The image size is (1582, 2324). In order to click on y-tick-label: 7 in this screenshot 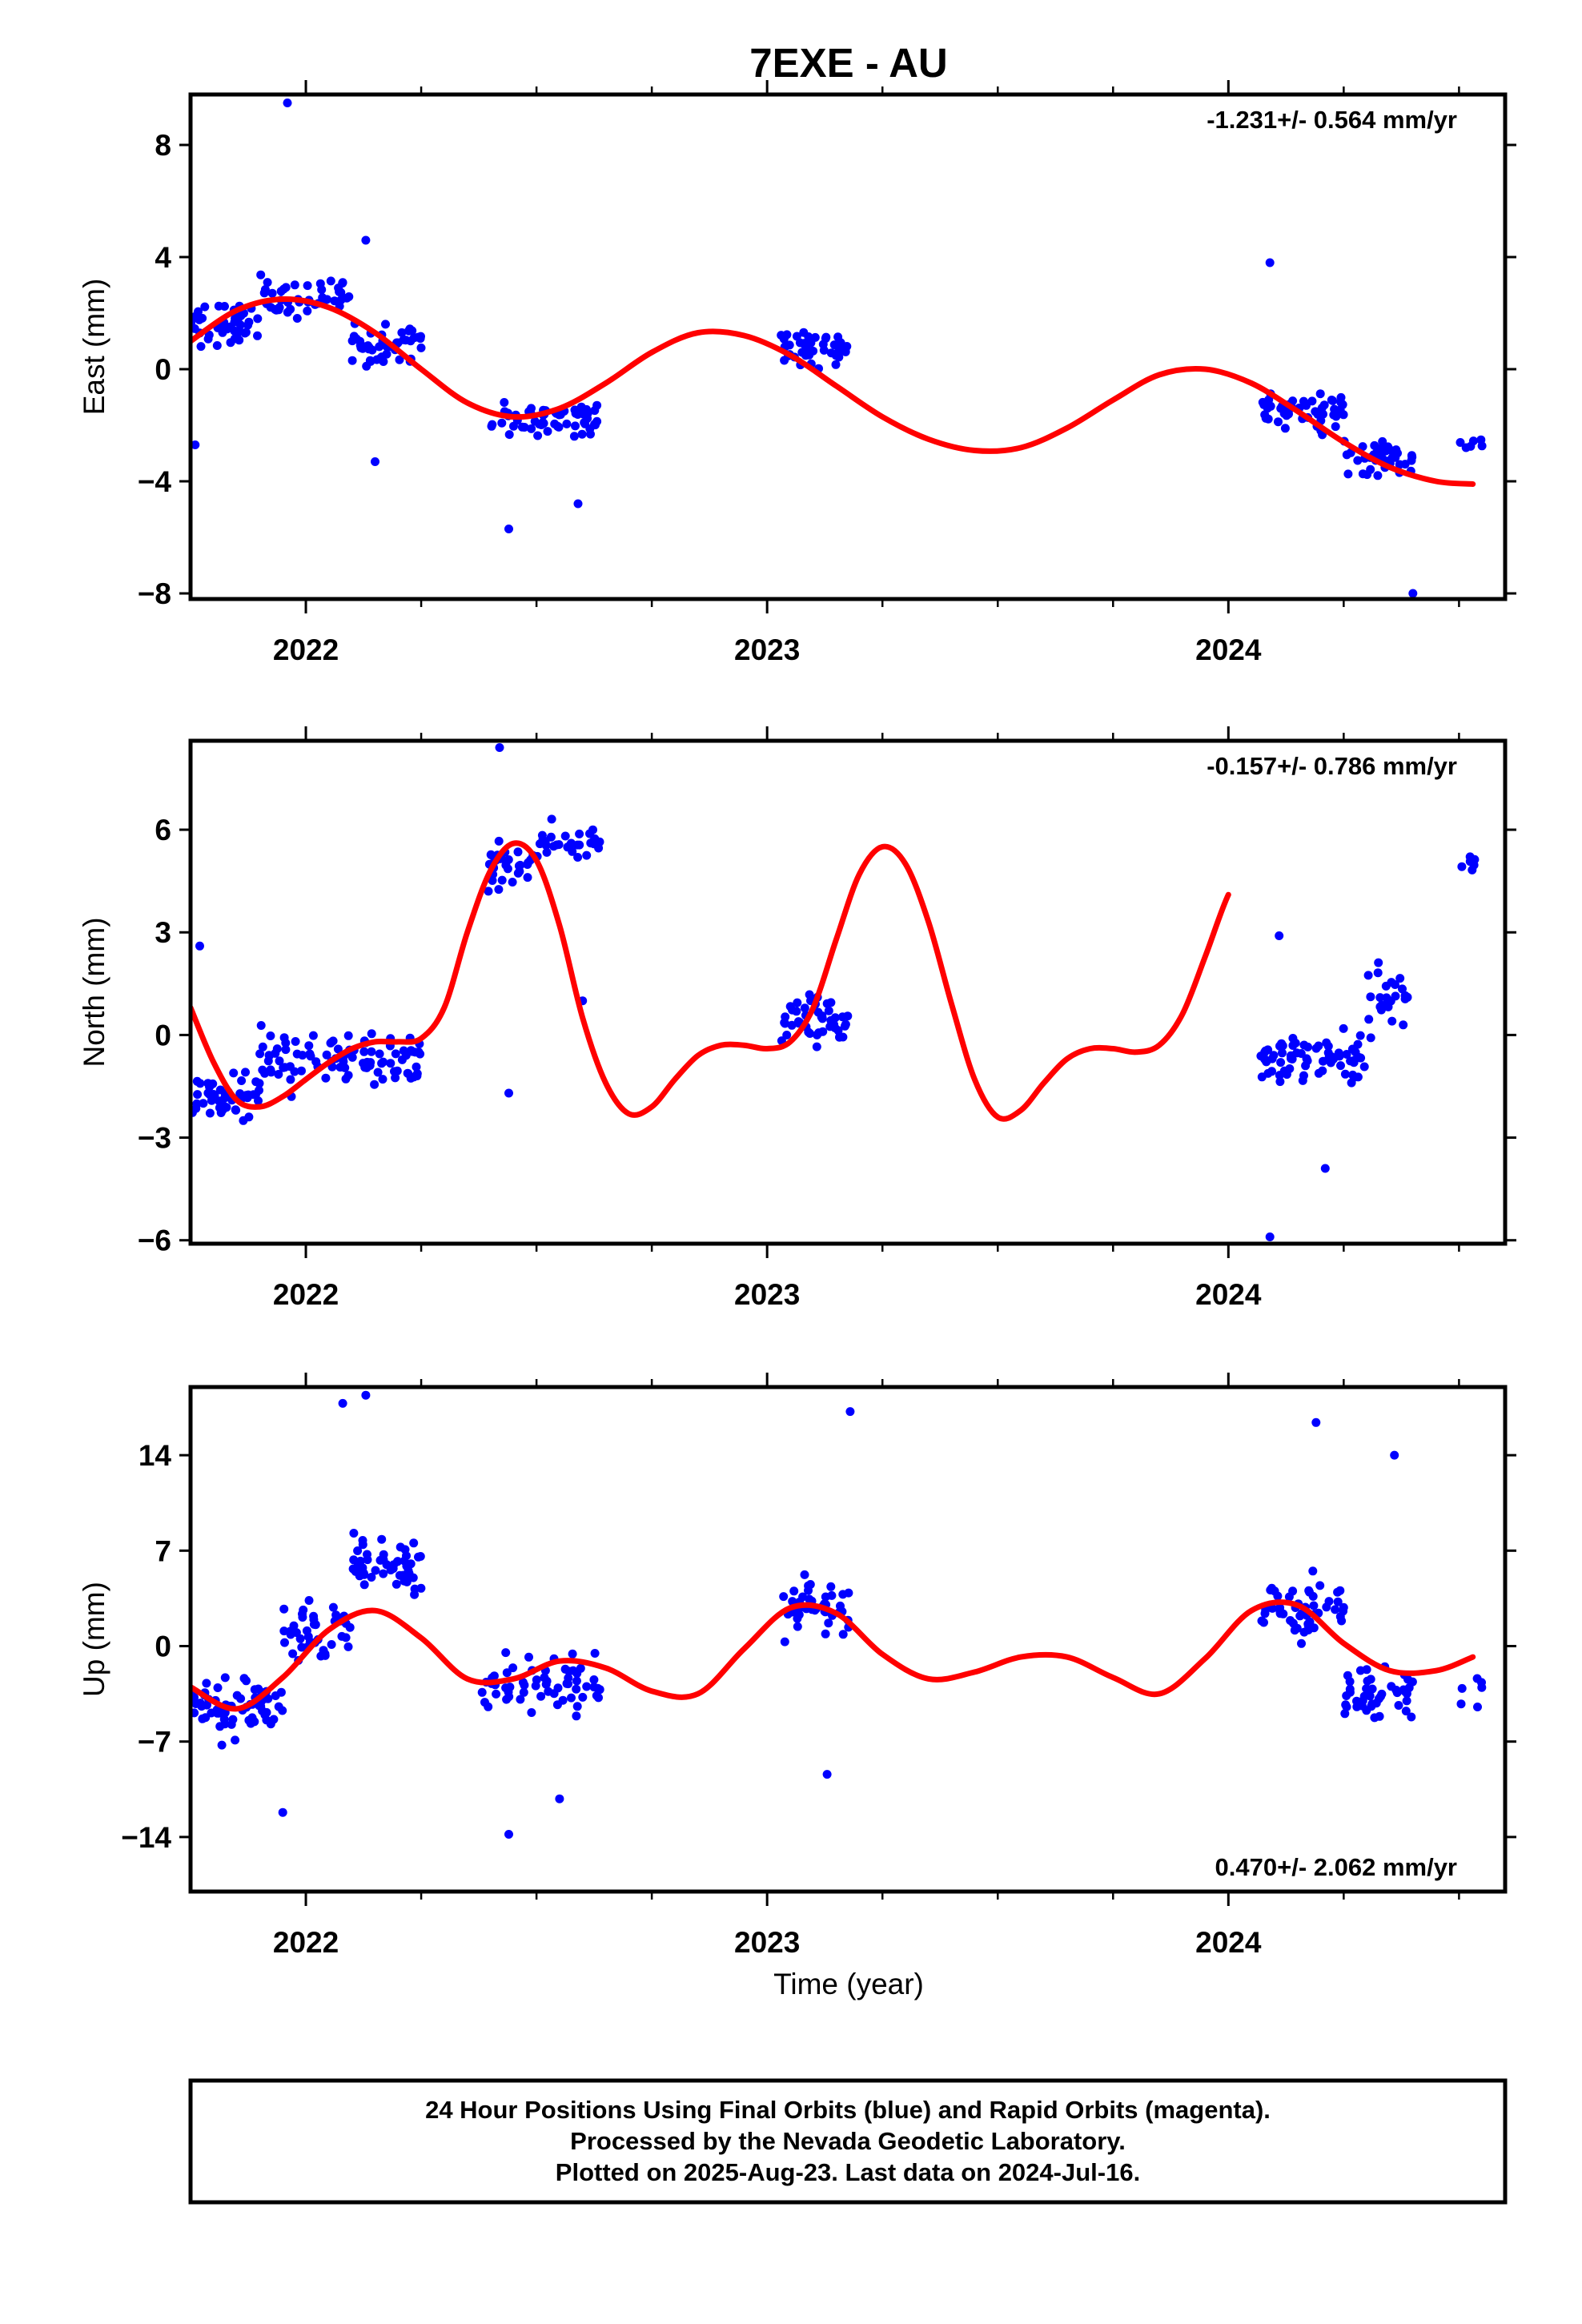, I will do `click(163, 1551)`.